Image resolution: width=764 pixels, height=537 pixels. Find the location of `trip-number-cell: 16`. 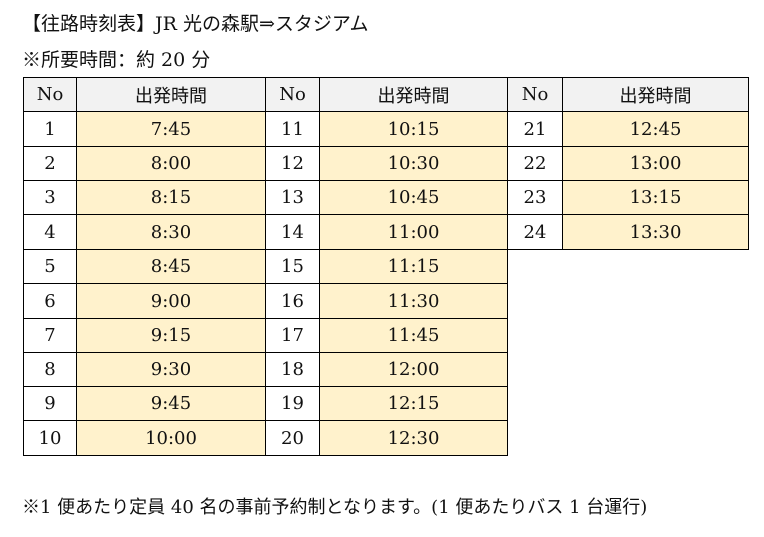

trip-number-cell: 16 is located at coordinates (292, 301).